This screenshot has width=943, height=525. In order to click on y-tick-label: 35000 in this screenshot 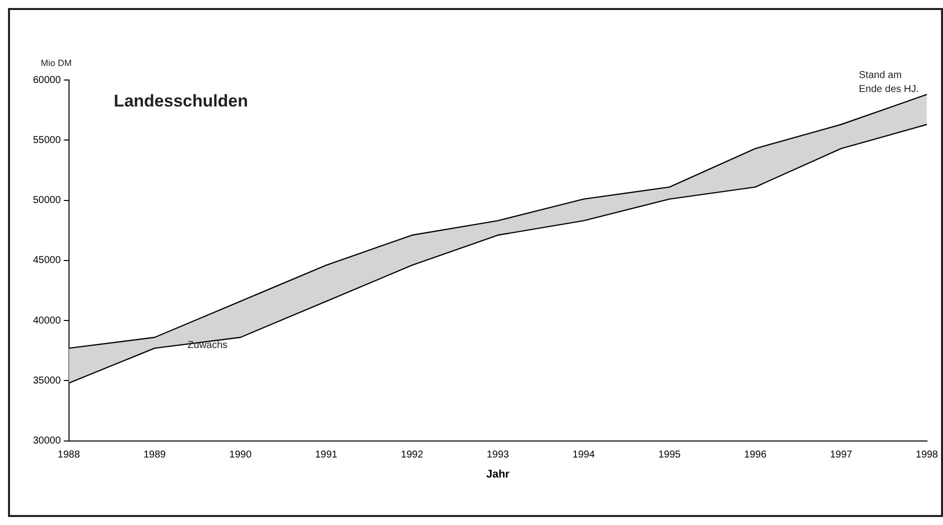, I will do `click(47, 380)`.